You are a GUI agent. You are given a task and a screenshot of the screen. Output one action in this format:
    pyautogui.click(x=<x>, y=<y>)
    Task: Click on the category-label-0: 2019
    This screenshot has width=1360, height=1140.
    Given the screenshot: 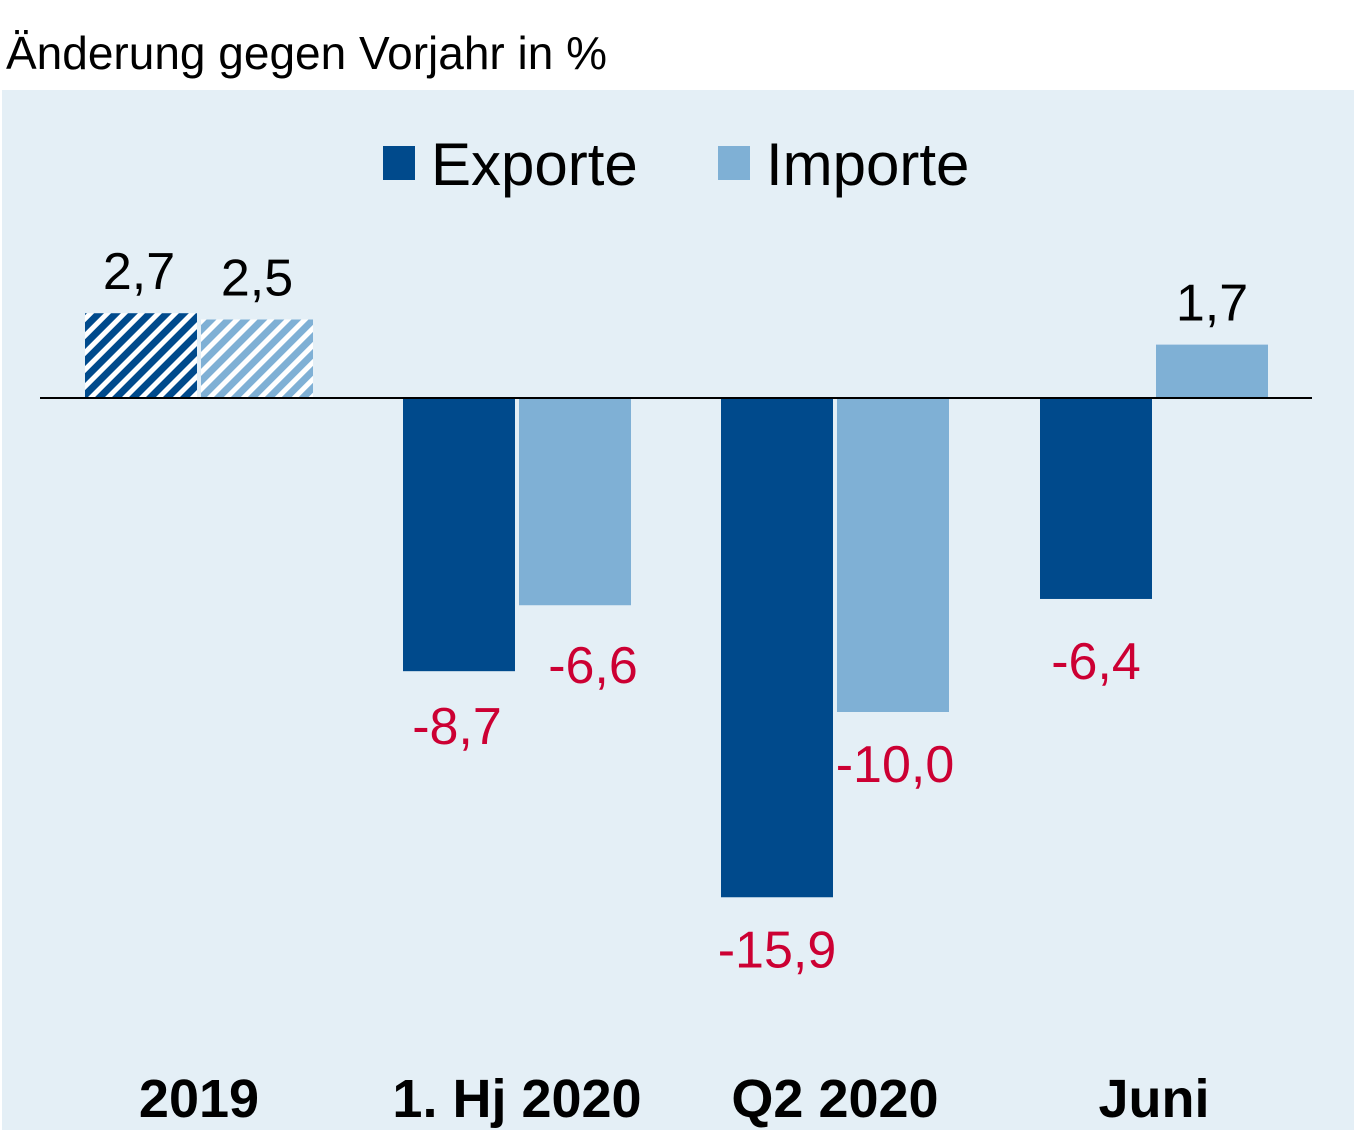 What is the action you would take?
    pyautogui.click(x=199, y=1099)
    